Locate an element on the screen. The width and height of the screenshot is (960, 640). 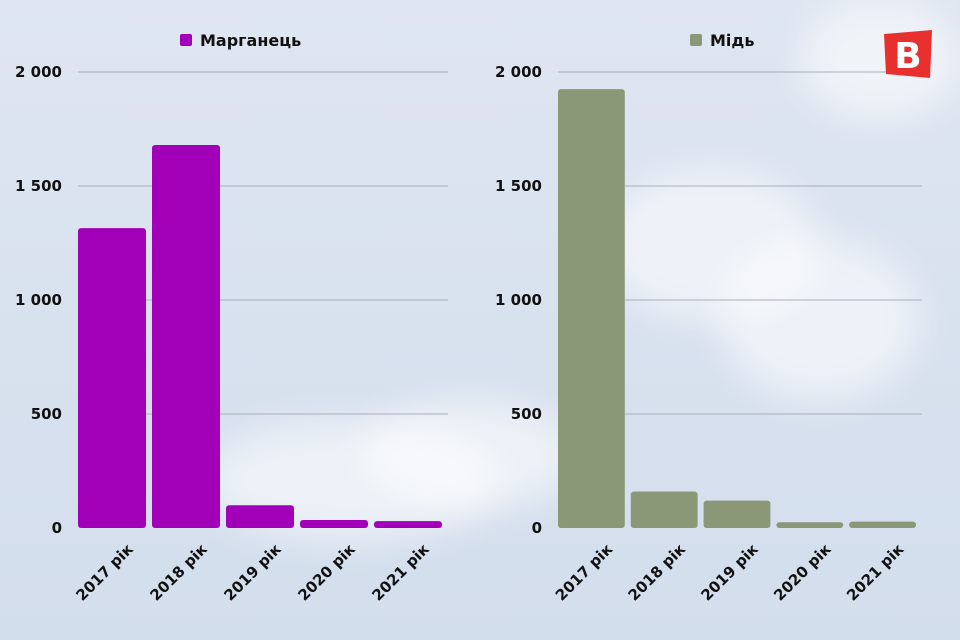
logo-letter: B is located at coordinates (907, 56).